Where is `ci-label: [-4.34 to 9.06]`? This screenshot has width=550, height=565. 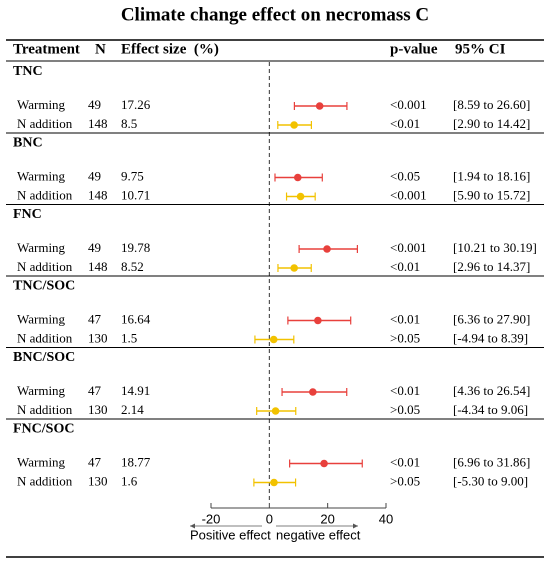
ci-label: [-4.34 to 9.06] is located at coordinates (490, 409).